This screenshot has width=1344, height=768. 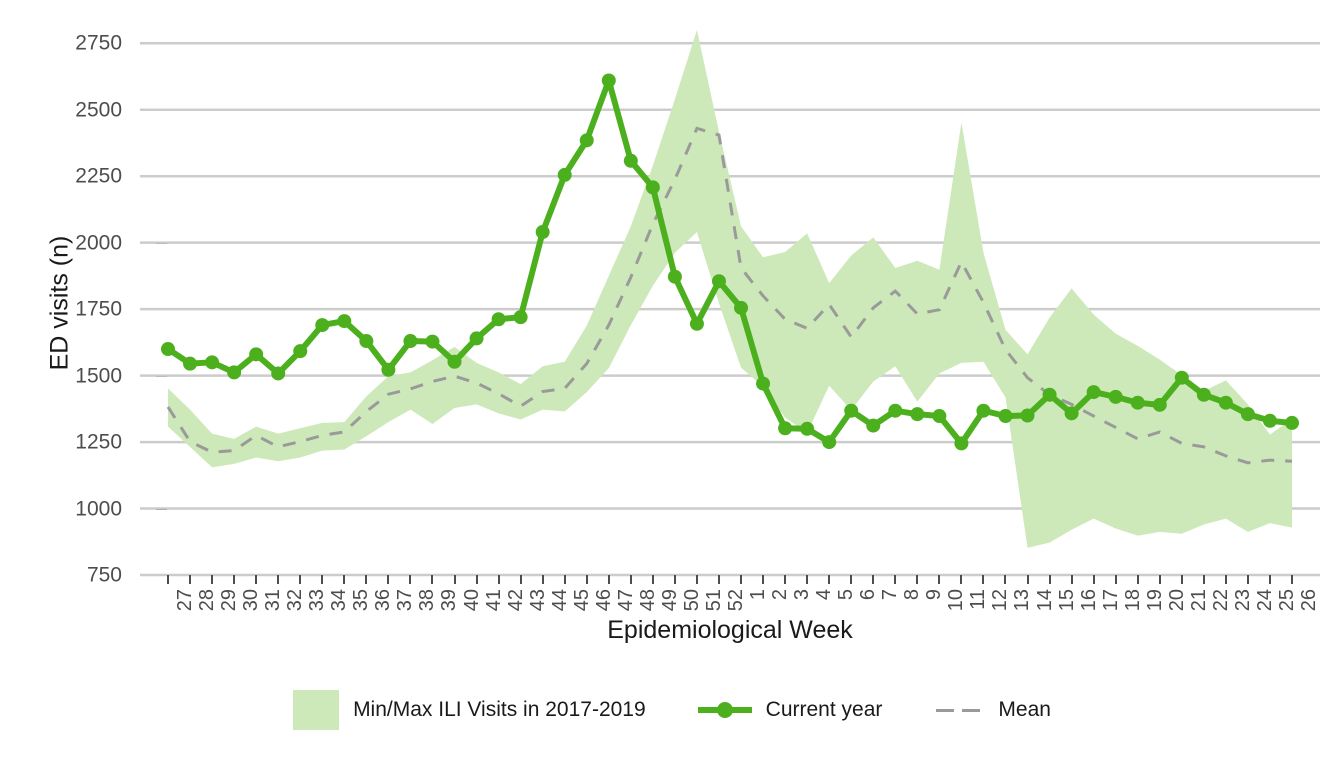 What do you see at coordinates (104, 575) in the screenshot?
I see `y-tick-label: 750` at bounding box center [104, 575].